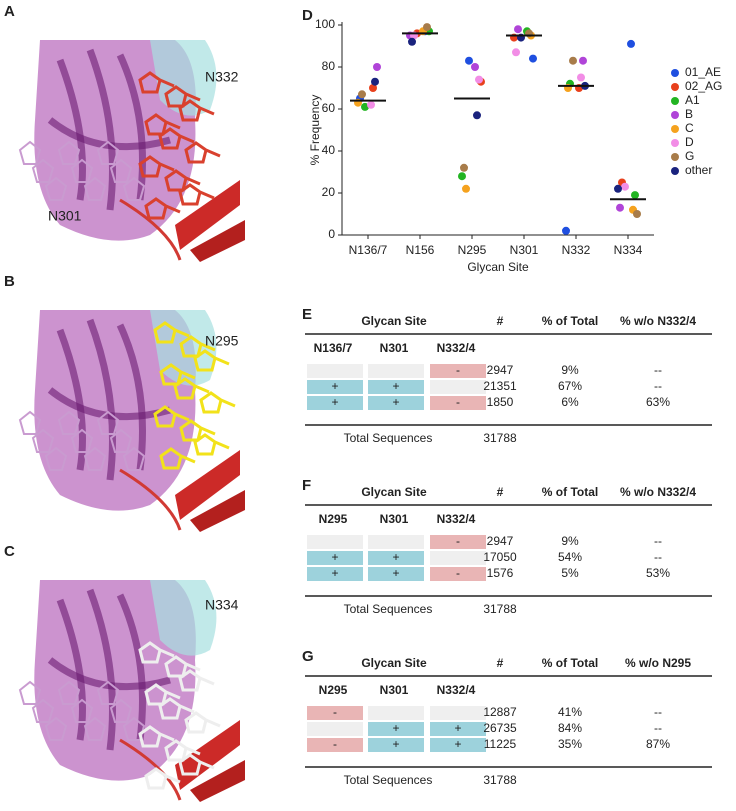  What do you see at coordinates (222, 77) in the screenshot?
I see `annotation: N332` at bounding box center [222, 77].